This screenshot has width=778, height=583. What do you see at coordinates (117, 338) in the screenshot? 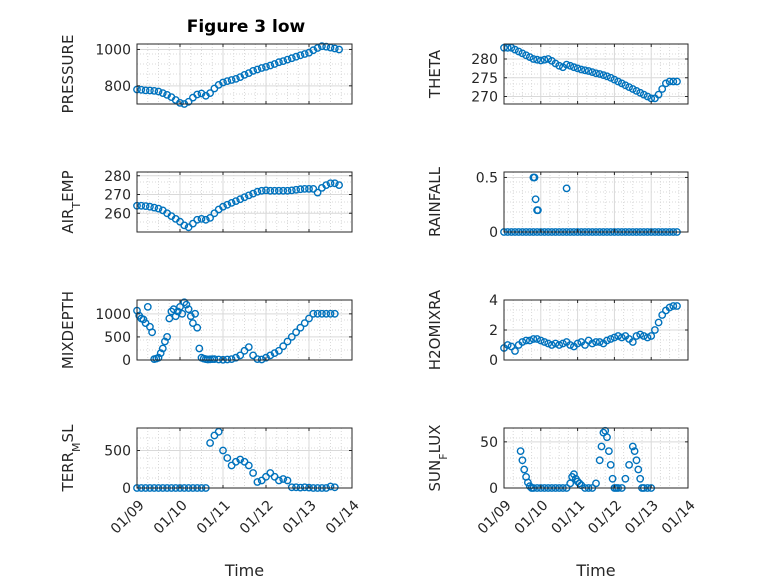
I see `y-tick-label: 500` at bounding box center [117, 338].